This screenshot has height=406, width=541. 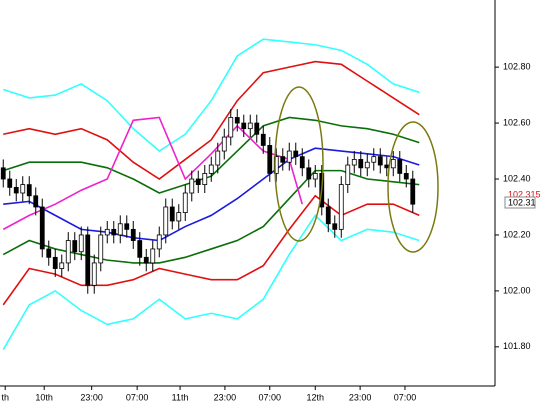 I want to click on x-tick-label: 10th, so click(x=44, y=397).